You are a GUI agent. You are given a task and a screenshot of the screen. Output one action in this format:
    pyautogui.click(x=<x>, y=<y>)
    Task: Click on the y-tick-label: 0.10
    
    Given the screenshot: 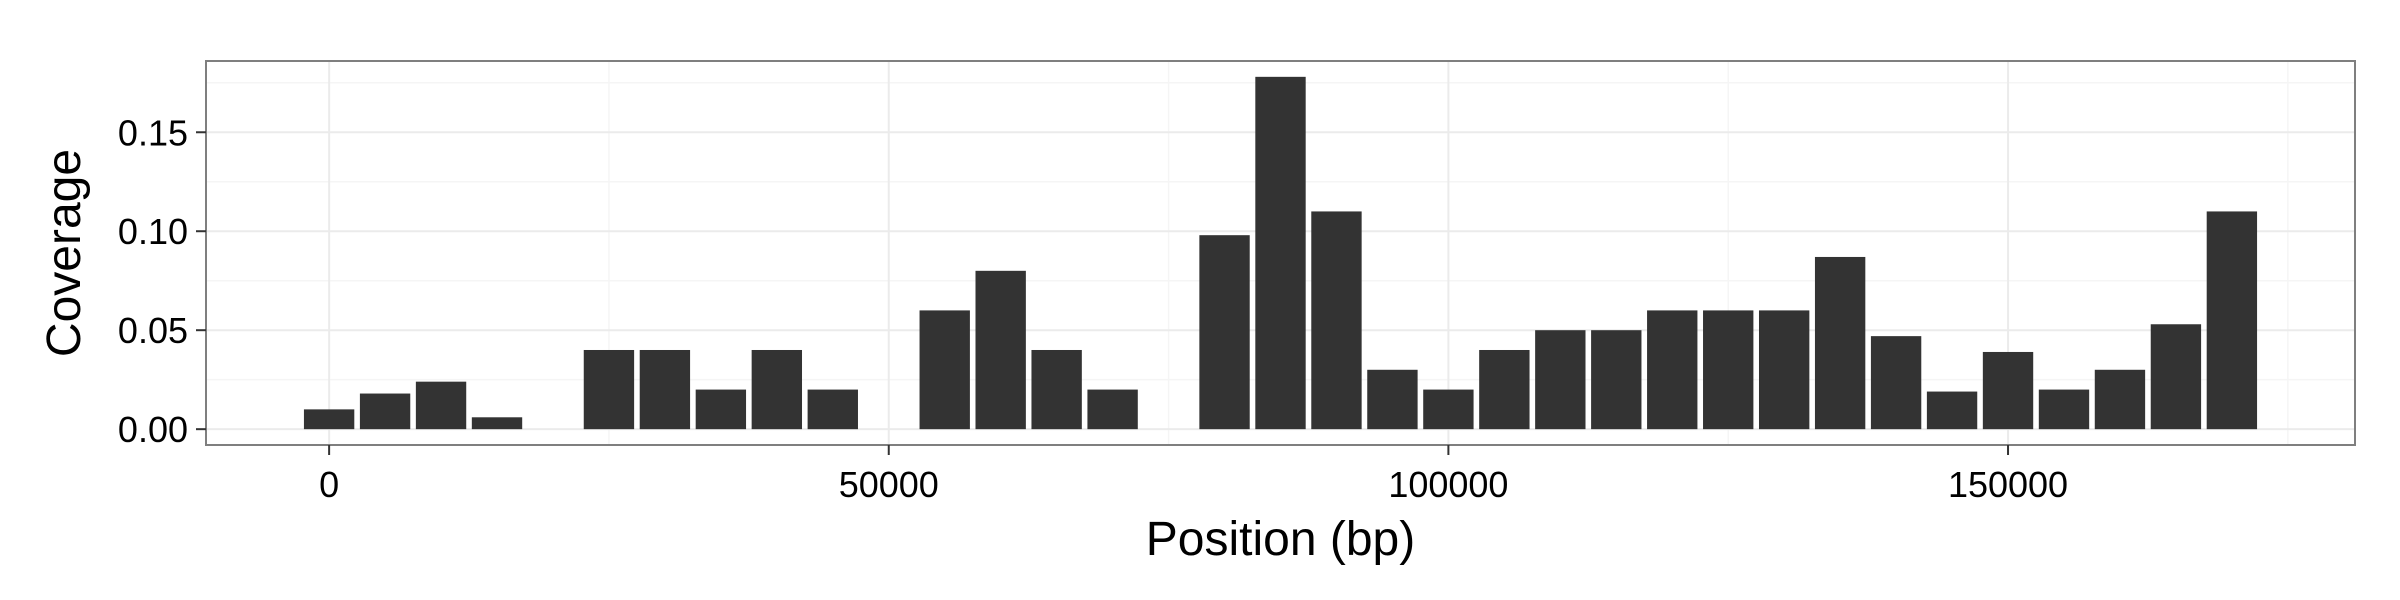 What is the action you would take?
    pyautogui.click(x=153, y=231)
    